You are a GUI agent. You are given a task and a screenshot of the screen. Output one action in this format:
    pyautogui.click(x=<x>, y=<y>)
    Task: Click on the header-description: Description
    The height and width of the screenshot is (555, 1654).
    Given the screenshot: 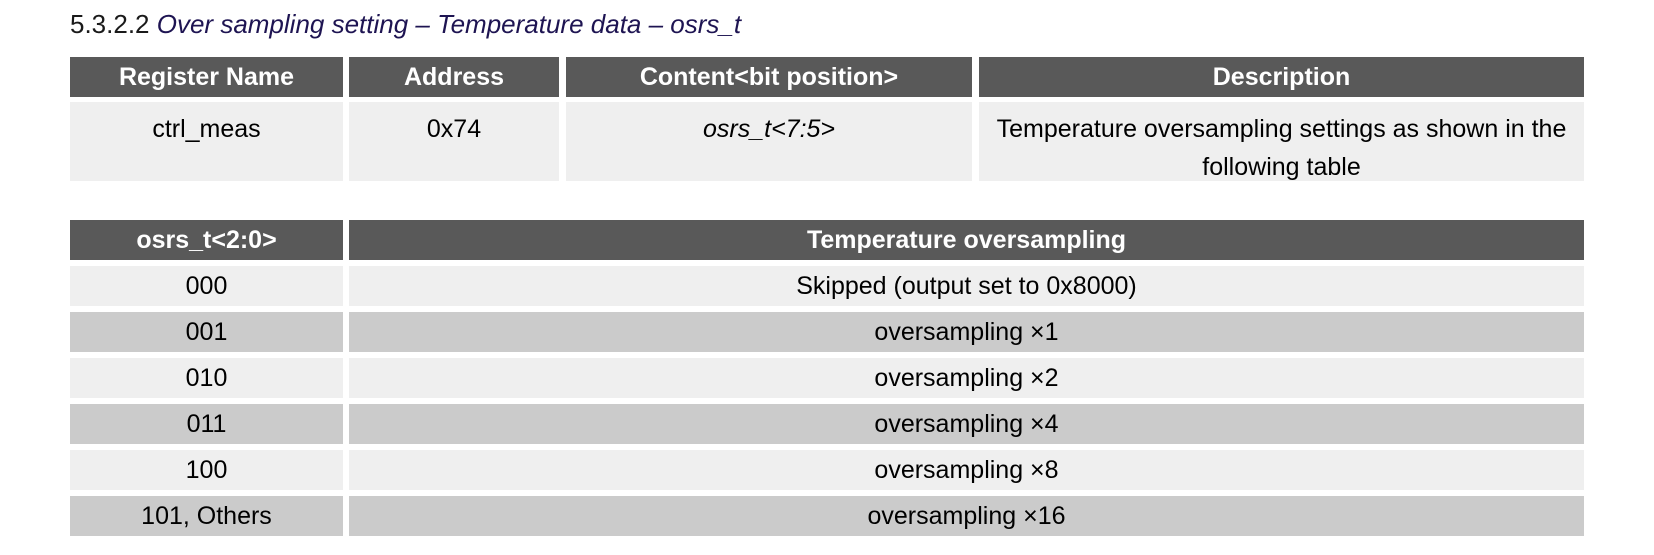 What is the action you would take?
    pyautogui.click(x=1281, y=77)
    